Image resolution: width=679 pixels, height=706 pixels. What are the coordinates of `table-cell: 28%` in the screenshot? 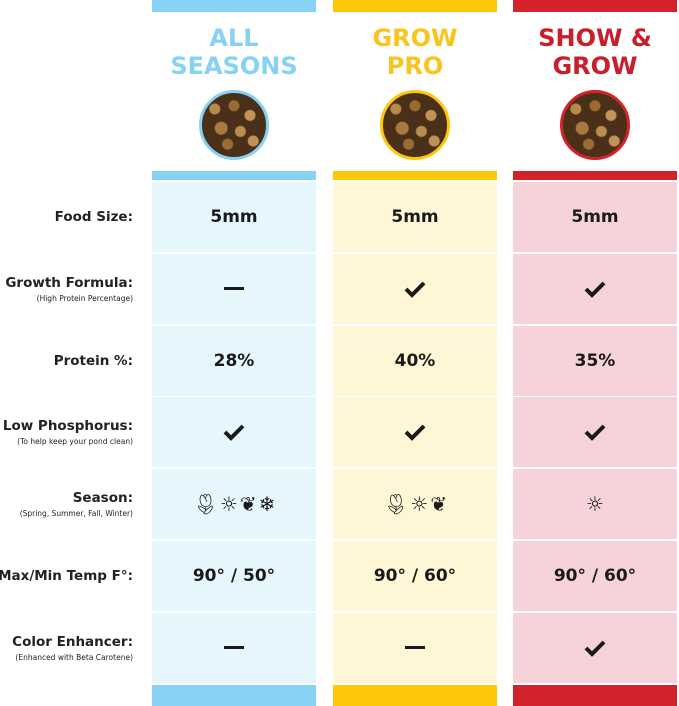 It's located at (234, 360).